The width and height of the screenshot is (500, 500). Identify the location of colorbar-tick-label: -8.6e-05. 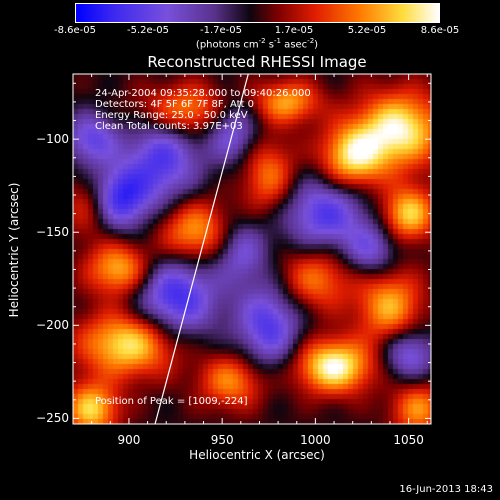
(75, 30).